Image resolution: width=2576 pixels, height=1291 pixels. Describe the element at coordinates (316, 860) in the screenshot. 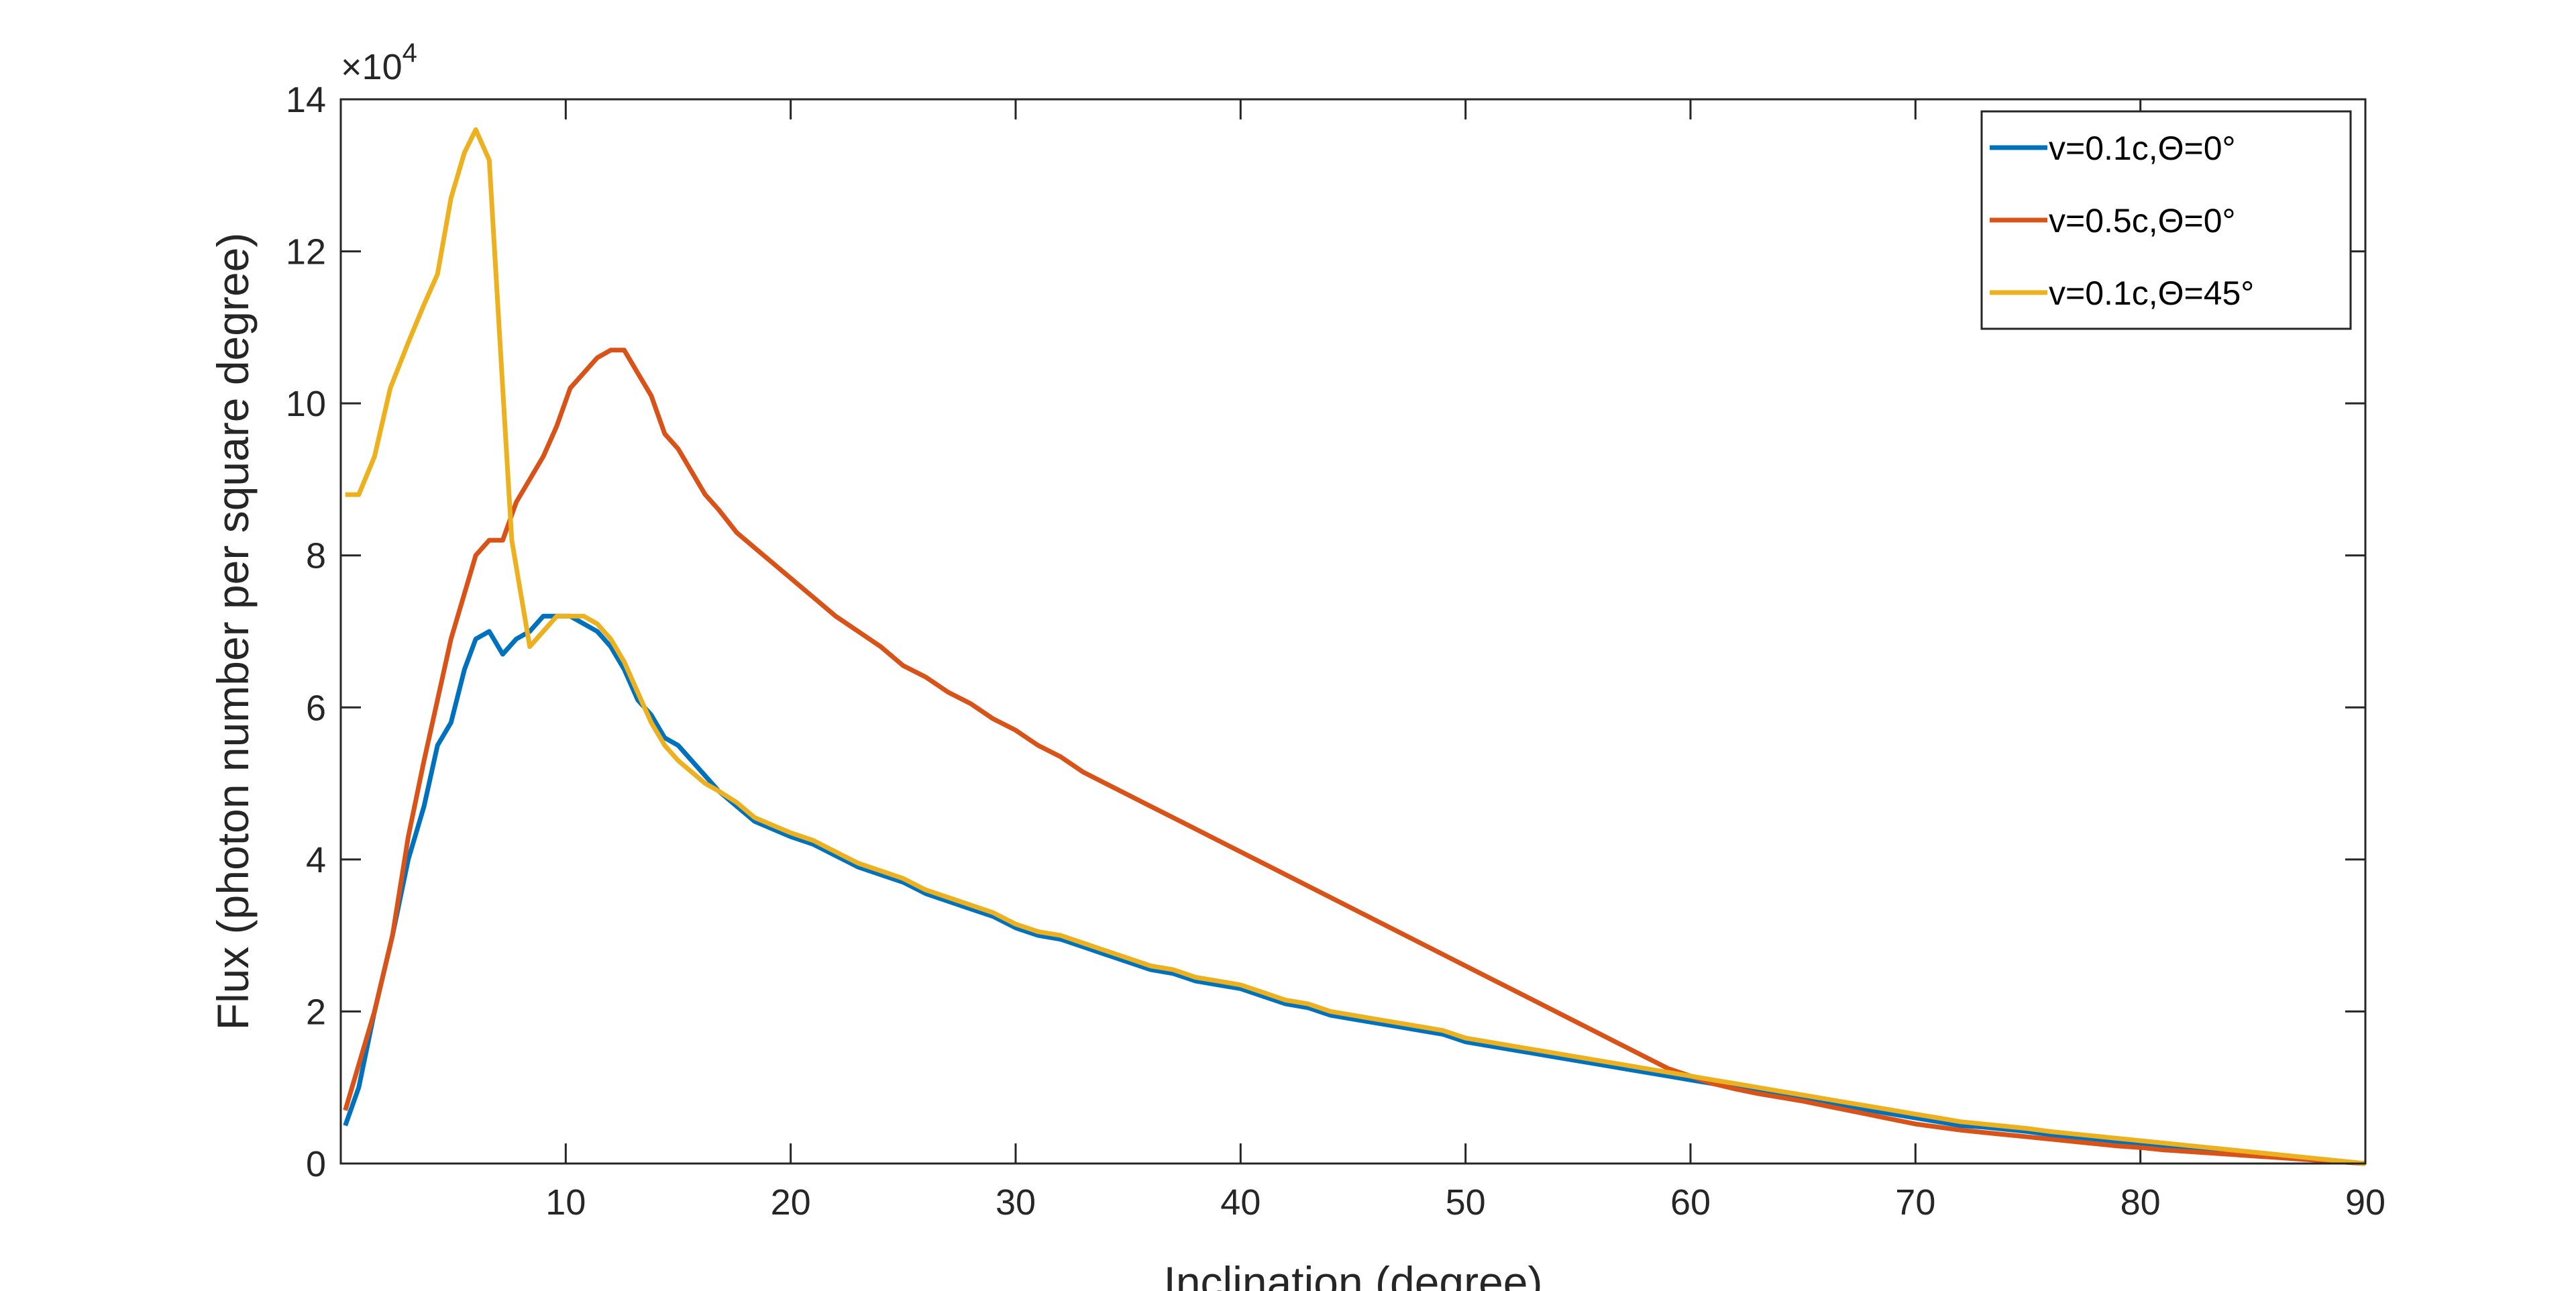

I see `y-tick-label: 4` at that location.